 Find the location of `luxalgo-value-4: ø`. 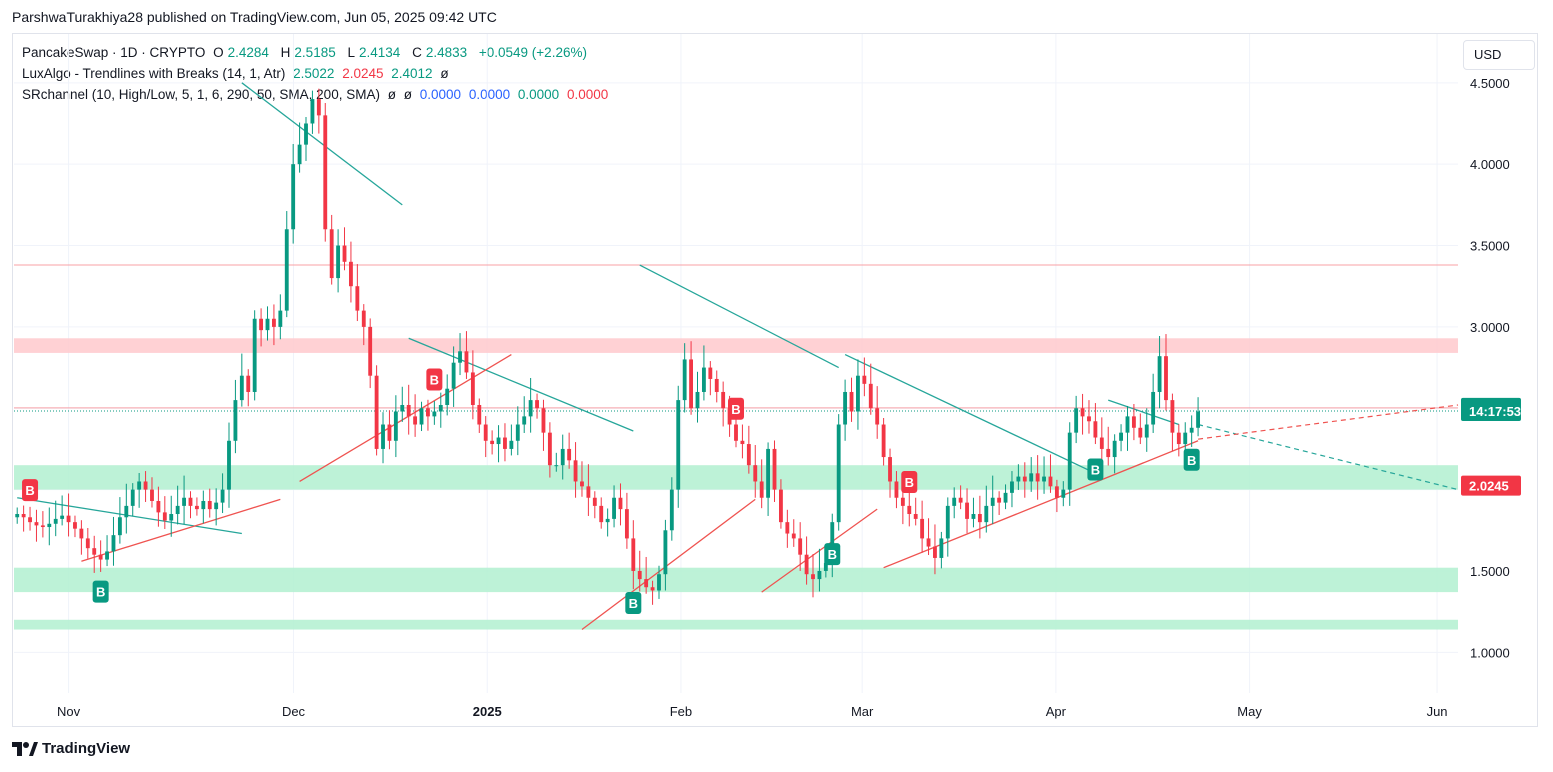

luxalgo-value-4: ø is located at coordinates (444, 73).